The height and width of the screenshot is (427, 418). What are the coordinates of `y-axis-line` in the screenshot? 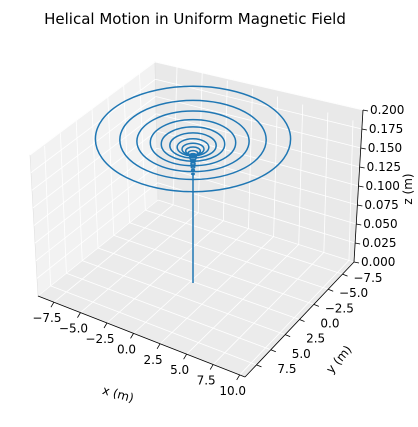 It's located at (299, 319).